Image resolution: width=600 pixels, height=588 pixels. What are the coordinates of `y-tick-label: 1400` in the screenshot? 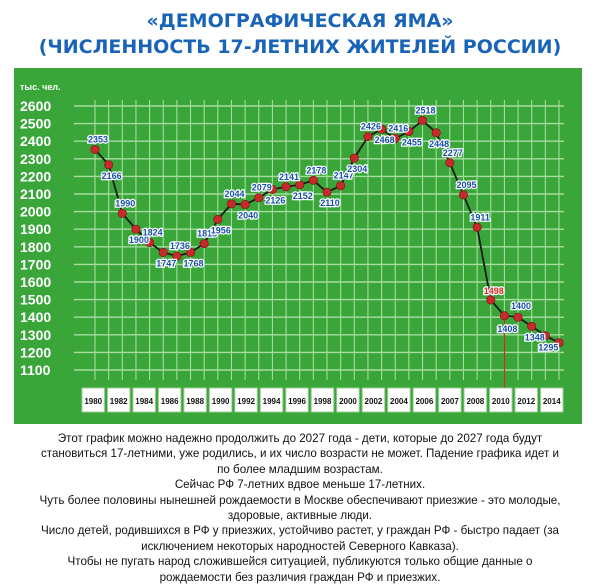 It's located at (35, 317).